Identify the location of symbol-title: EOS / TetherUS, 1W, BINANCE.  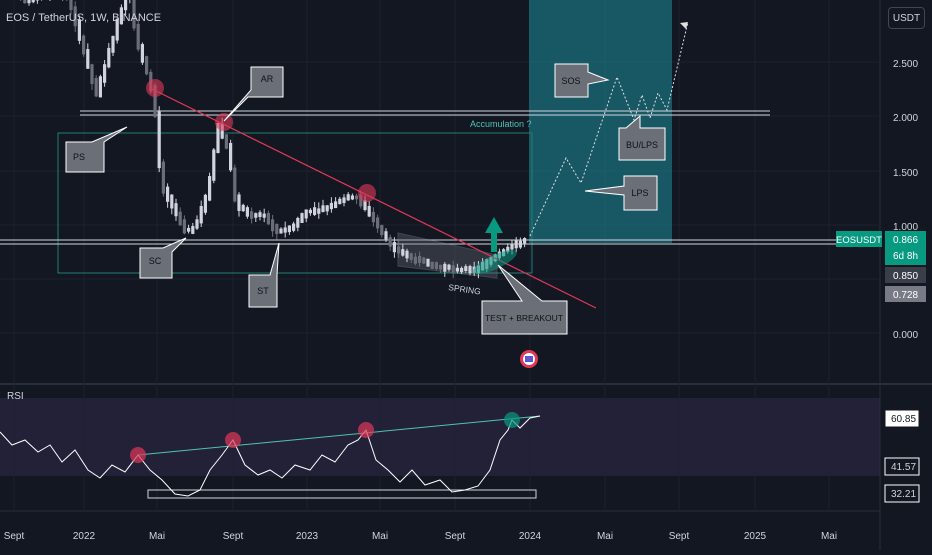
(83, 18).